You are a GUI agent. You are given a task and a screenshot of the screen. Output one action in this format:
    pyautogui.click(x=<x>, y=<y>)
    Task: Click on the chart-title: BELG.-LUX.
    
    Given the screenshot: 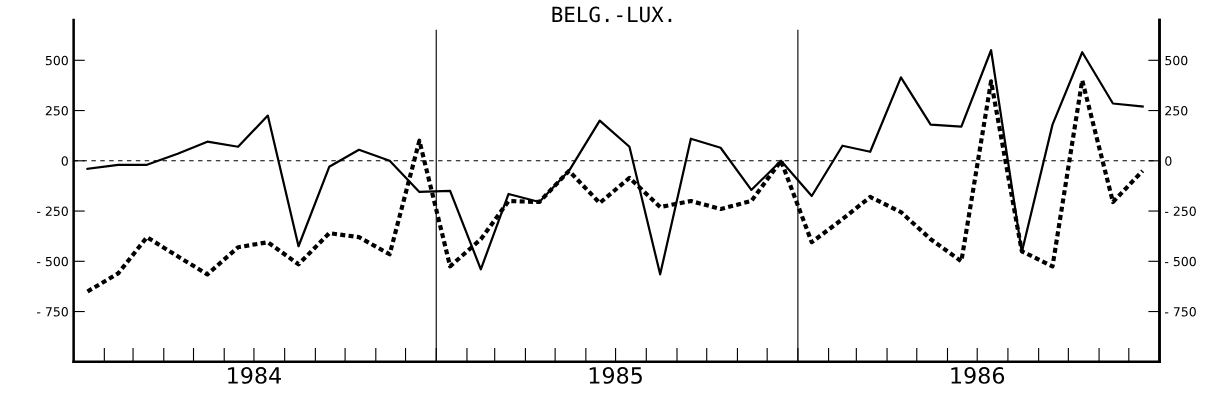 What is the action you would take?
    pyautogui.click(x=612, y=14)
    